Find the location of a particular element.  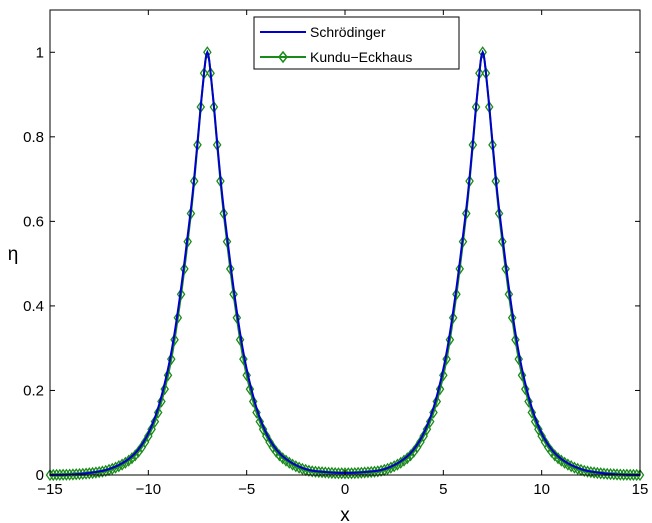

y-tick-label: 0 is located at coordinates (40, 475).